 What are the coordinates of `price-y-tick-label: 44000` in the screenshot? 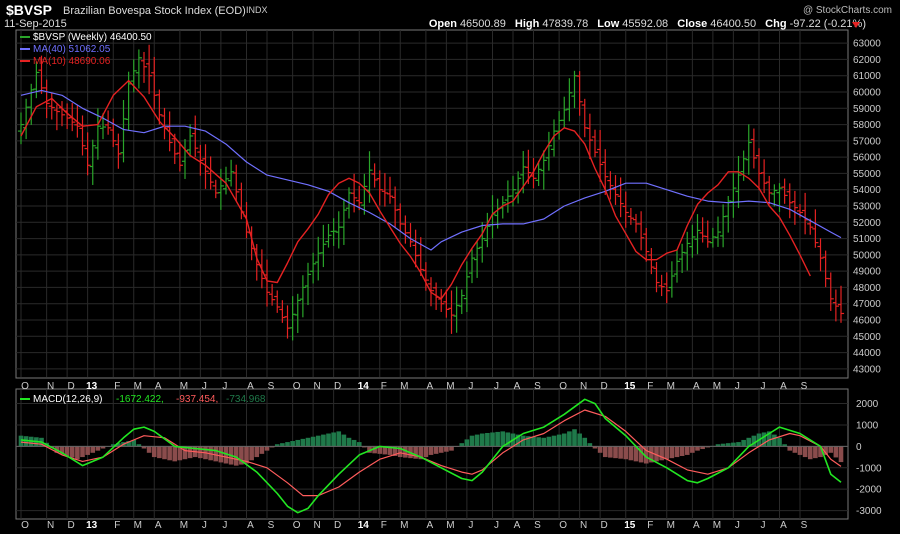 It's located at (867, 353).